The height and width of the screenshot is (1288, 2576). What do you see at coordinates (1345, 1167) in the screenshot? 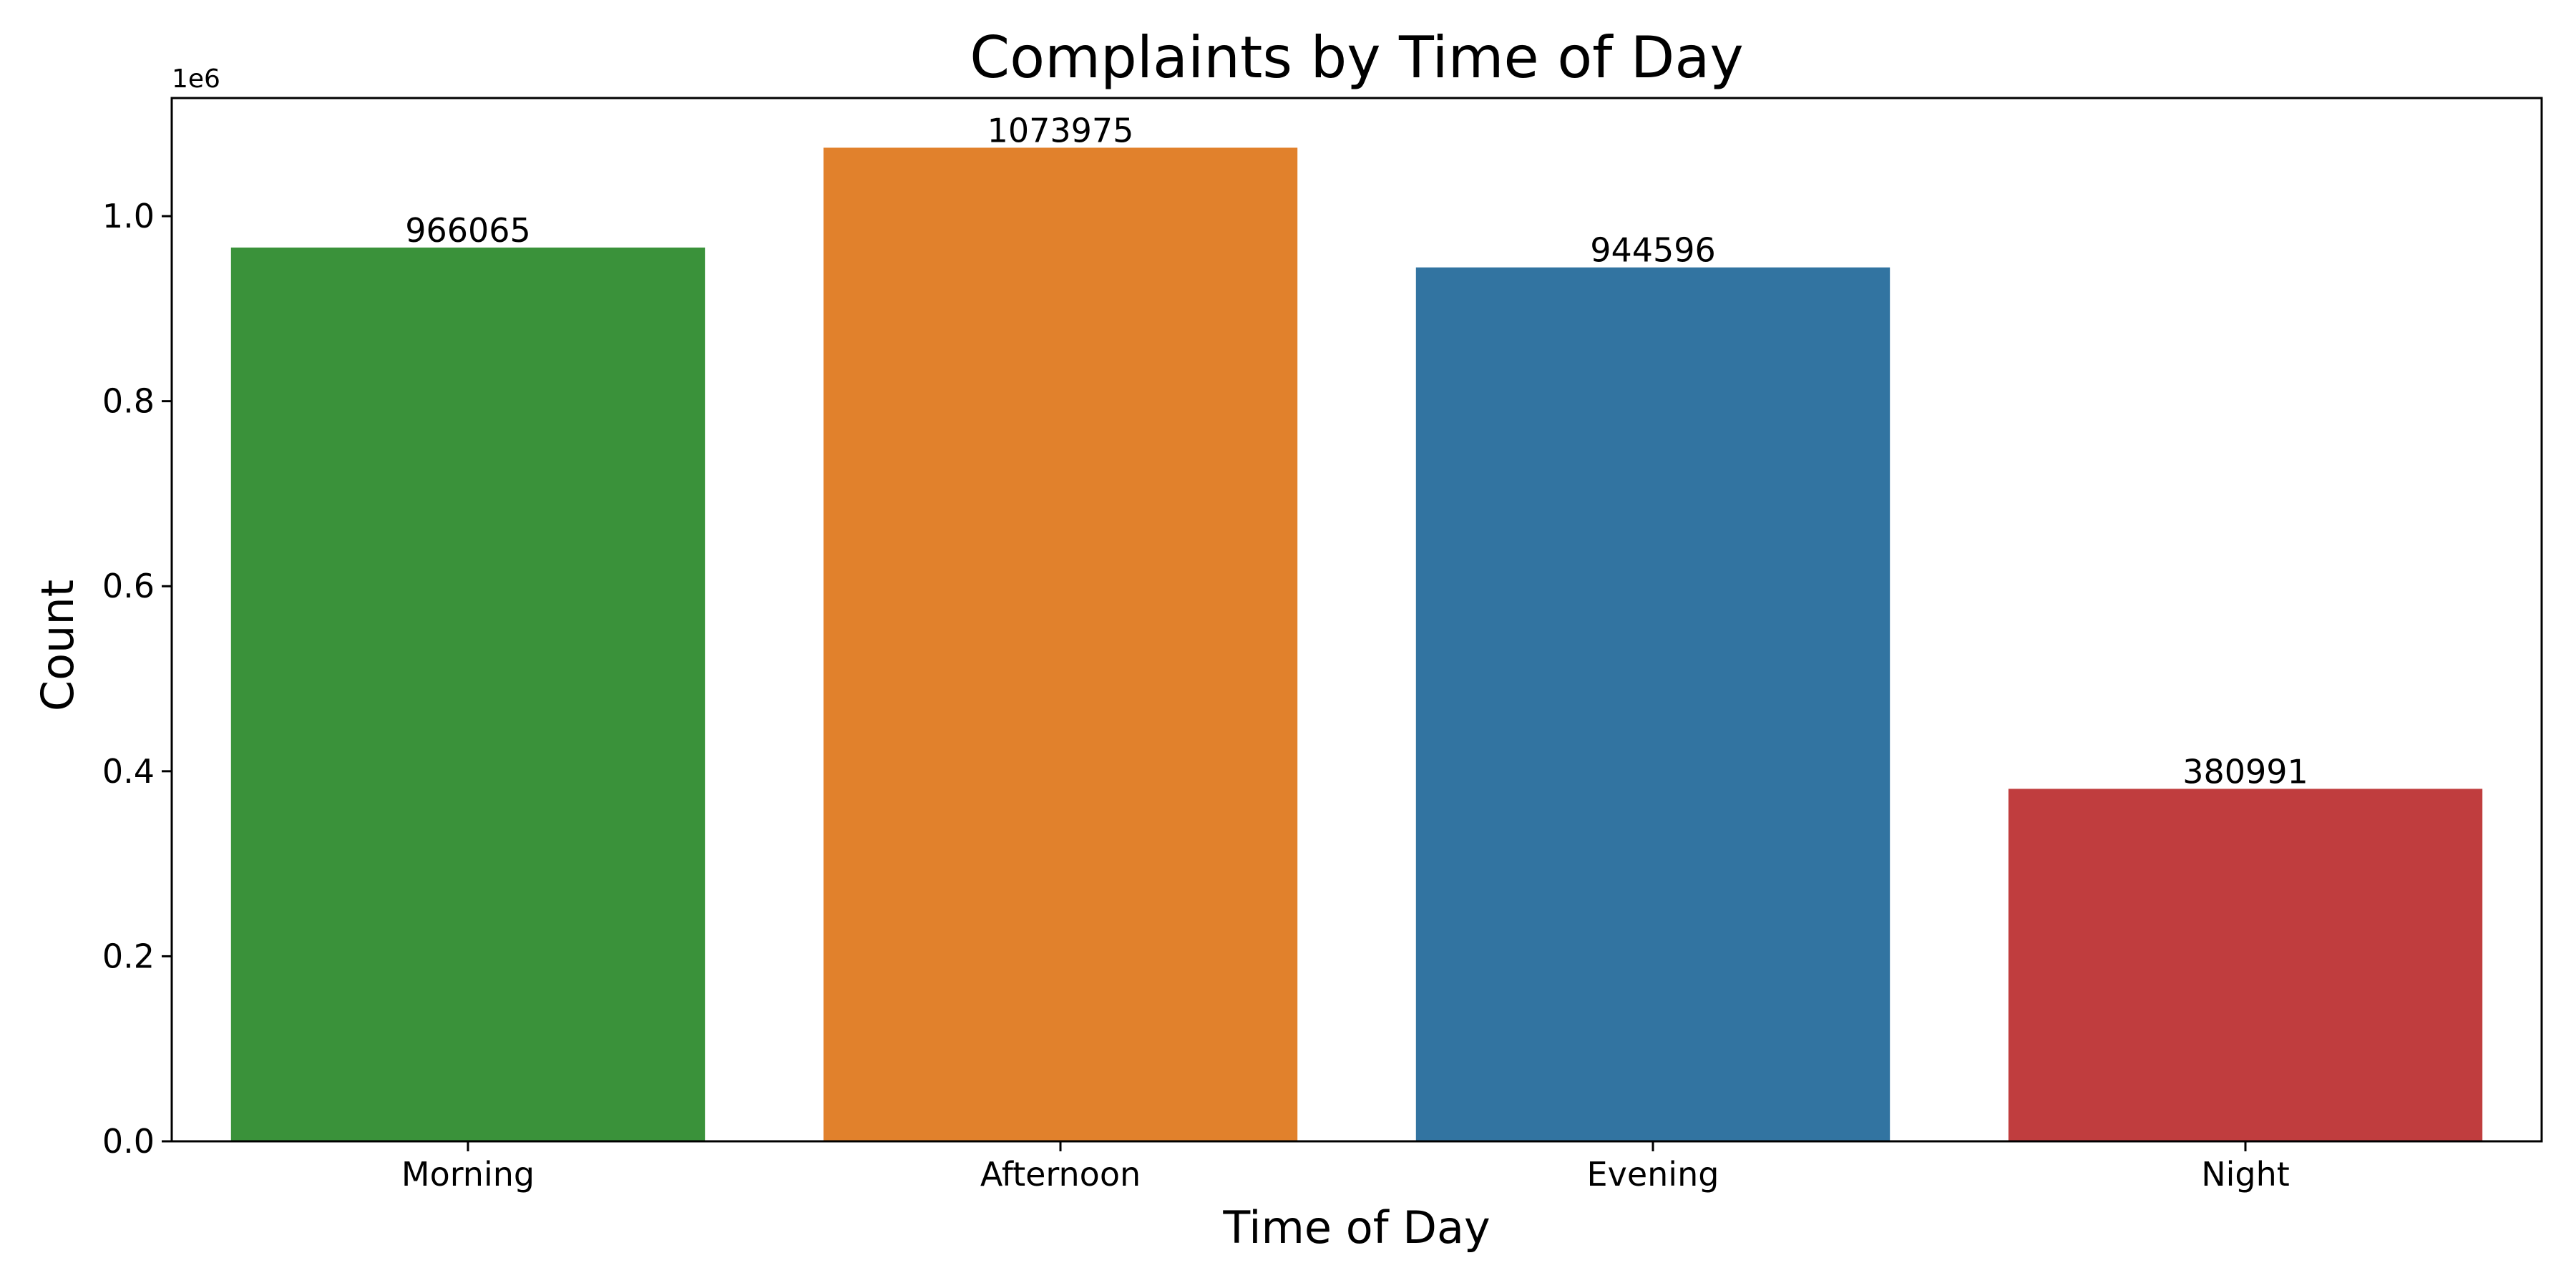
I see `x-axis-ticks: Morning Afternoon Evening Night` at bounding box center [1345, 1167].